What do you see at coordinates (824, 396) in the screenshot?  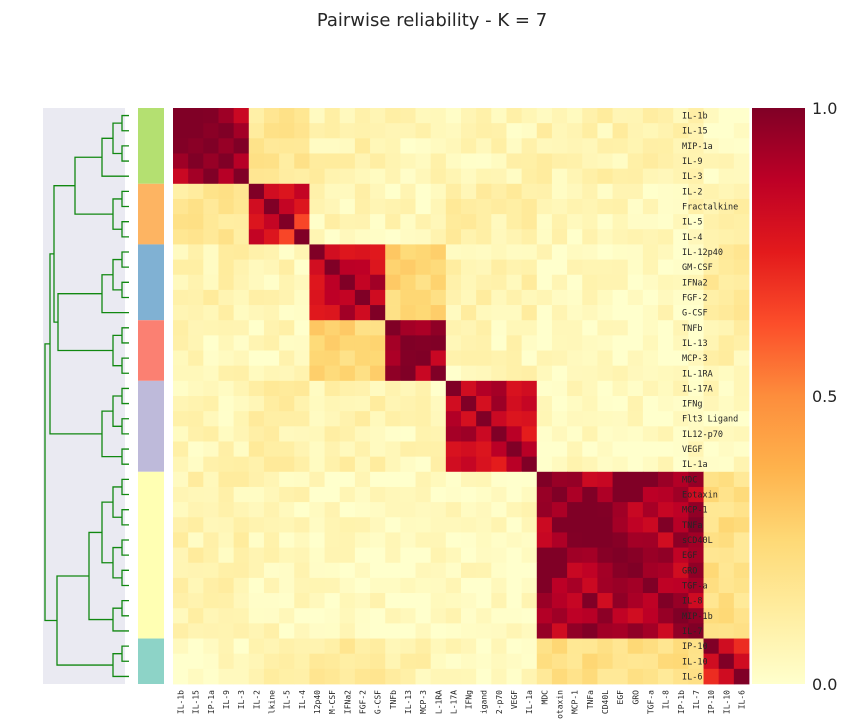 I see `colorbar-ticks: 1.00.50.0` at bounding box center [824, 396].